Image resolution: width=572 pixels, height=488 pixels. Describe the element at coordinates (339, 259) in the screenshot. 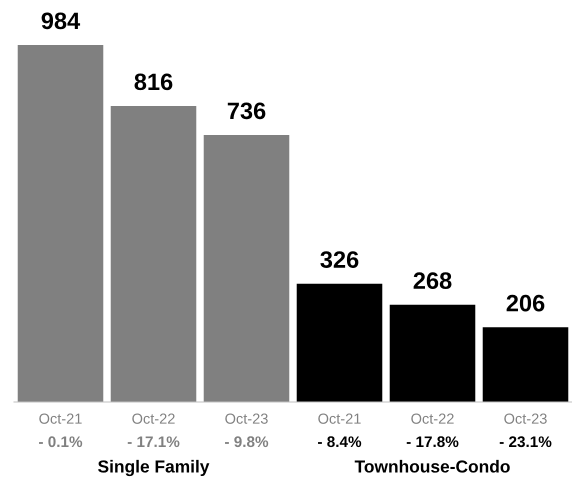

I see `data-label: 326` at that location.